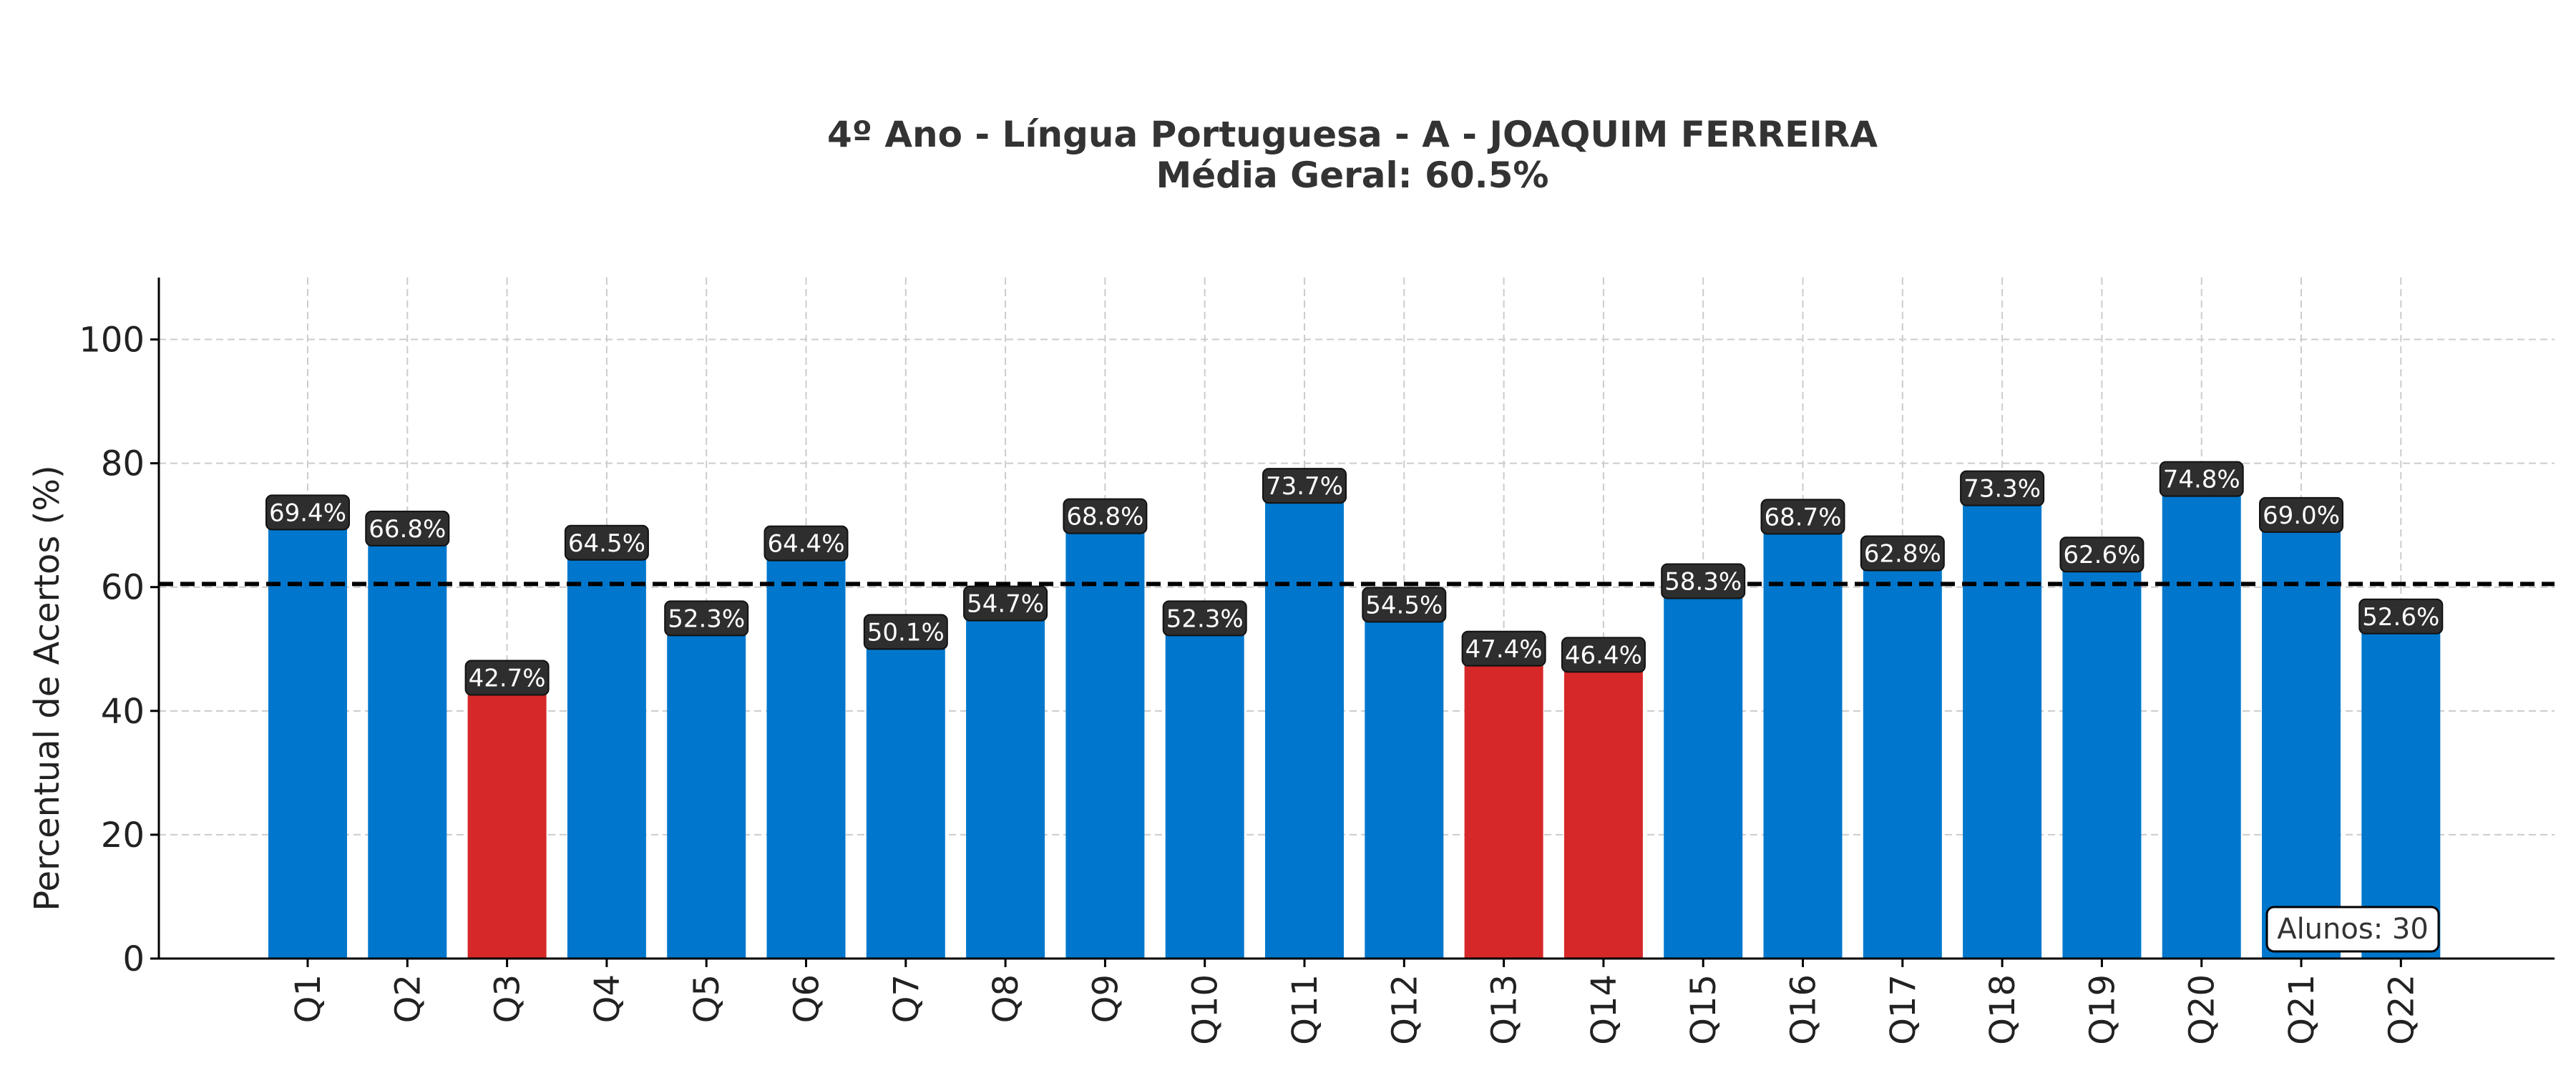 The width and height of the screenshot is (2576, 1073). Describe the element at coordinates (1105, 745) in the screenshot. I see `bar-q9` at that location.